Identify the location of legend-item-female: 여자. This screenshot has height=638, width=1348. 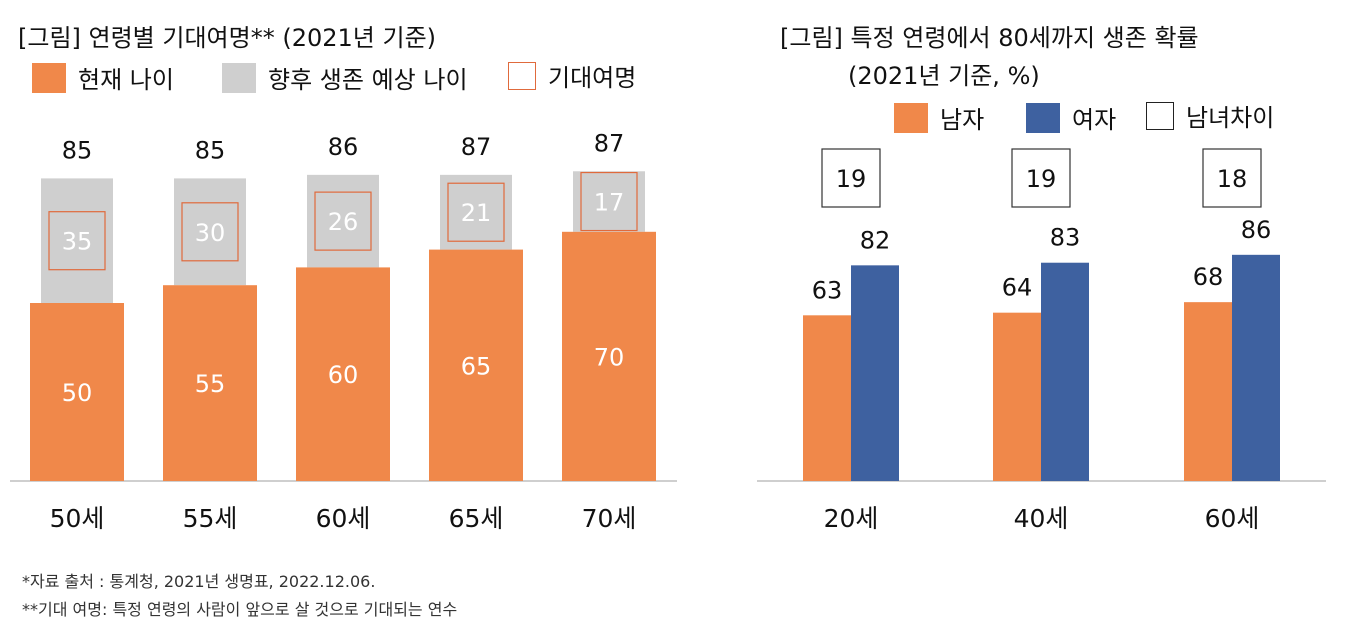
(1071, 117).